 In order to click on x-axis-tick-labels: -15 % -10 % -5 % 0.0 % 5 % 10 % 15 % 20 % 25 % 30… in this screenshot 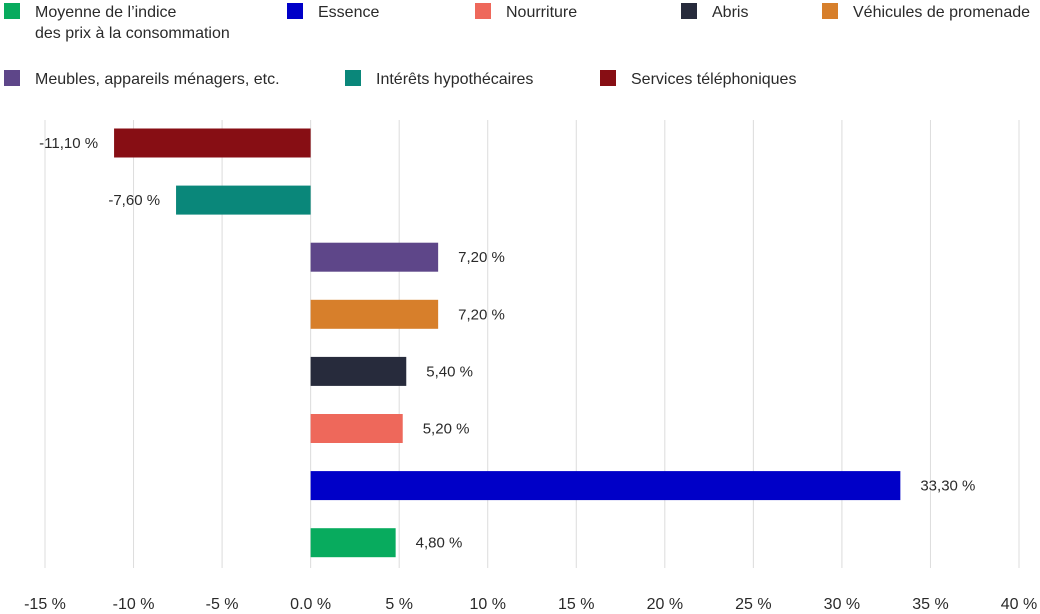, I will do `click(530, 604)`.